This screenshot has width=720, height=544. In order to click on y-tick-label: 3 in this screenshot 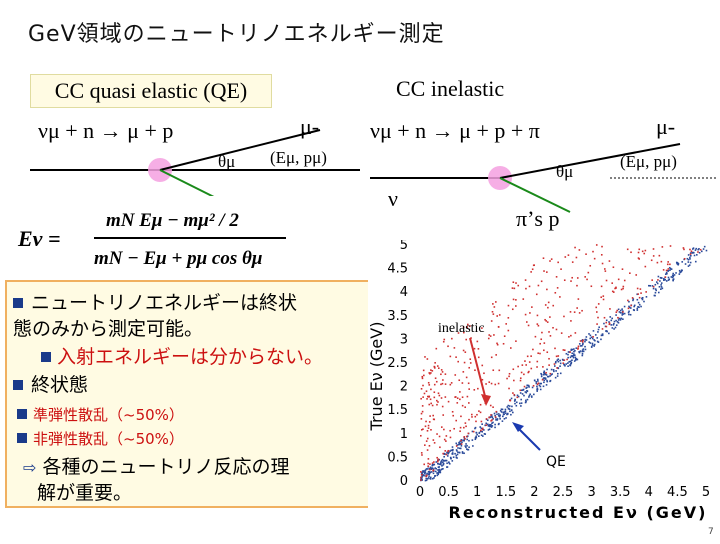, I will do `click(404, 339)`.